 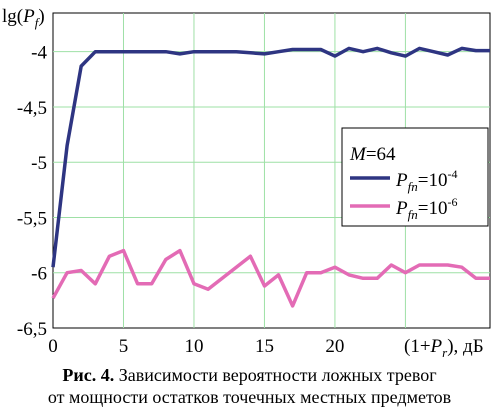 What do you see at coordinates (88, 375) in the screenshot?
I see `caption-label: Рис. 4.` at bounding box center [88, 375].